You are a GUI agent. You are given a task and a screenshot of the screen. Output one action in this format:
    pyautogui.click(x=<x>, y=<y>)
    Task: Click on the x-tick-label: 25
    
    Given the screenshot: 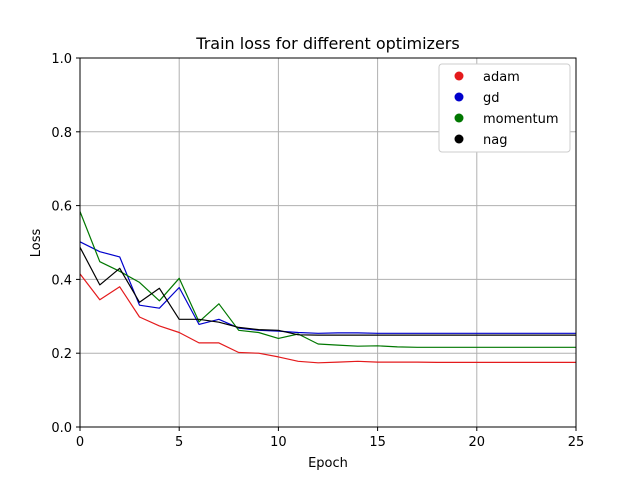 What is the action you would take?
    pyautogui.click(x=576, y=442)
    